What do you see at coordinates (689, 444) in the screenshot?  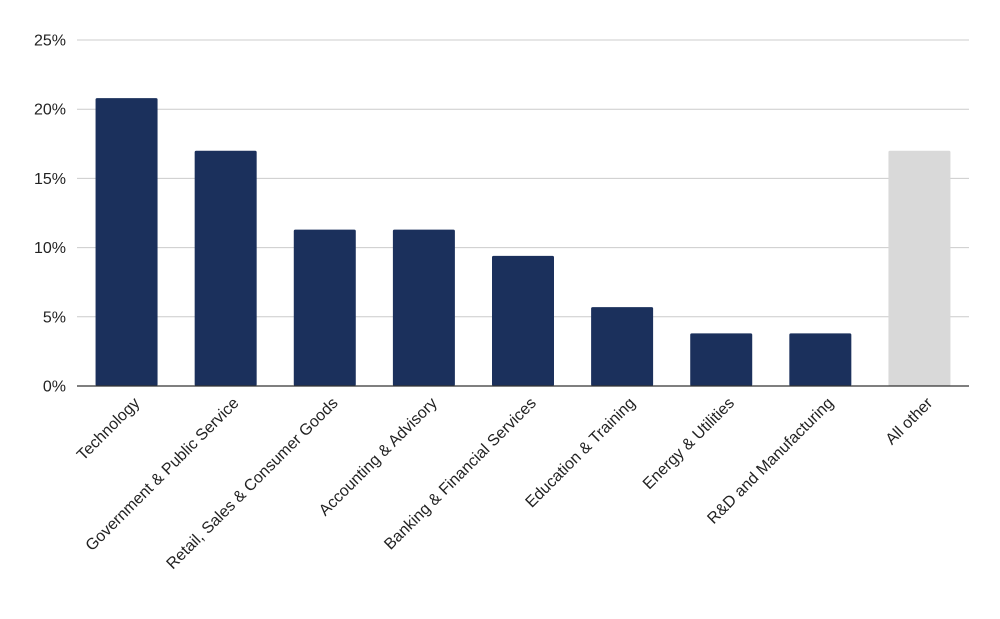 I see `x-tick-label: Energy & Utilities` at bounding box center [689, 444].